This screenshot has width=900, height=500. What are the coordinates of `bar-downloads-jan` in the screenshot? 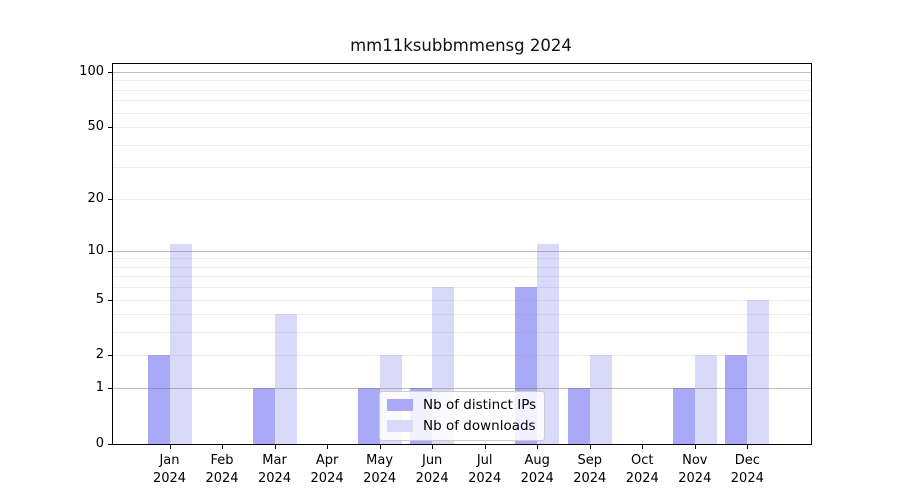 It's located at (180, 343).